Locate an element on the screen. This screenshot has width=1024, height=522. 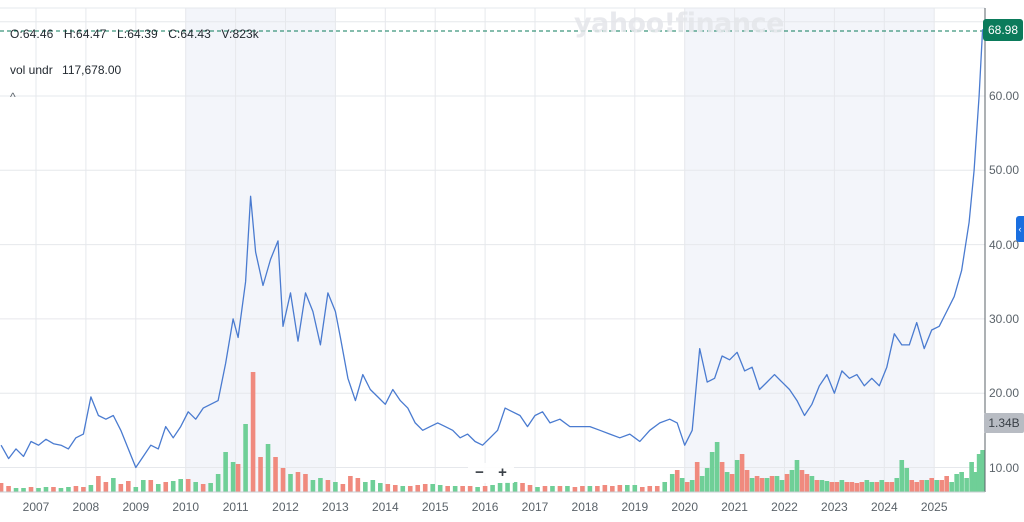
x-axis-tick-label: 2025 is located at coordinates (934, 507).